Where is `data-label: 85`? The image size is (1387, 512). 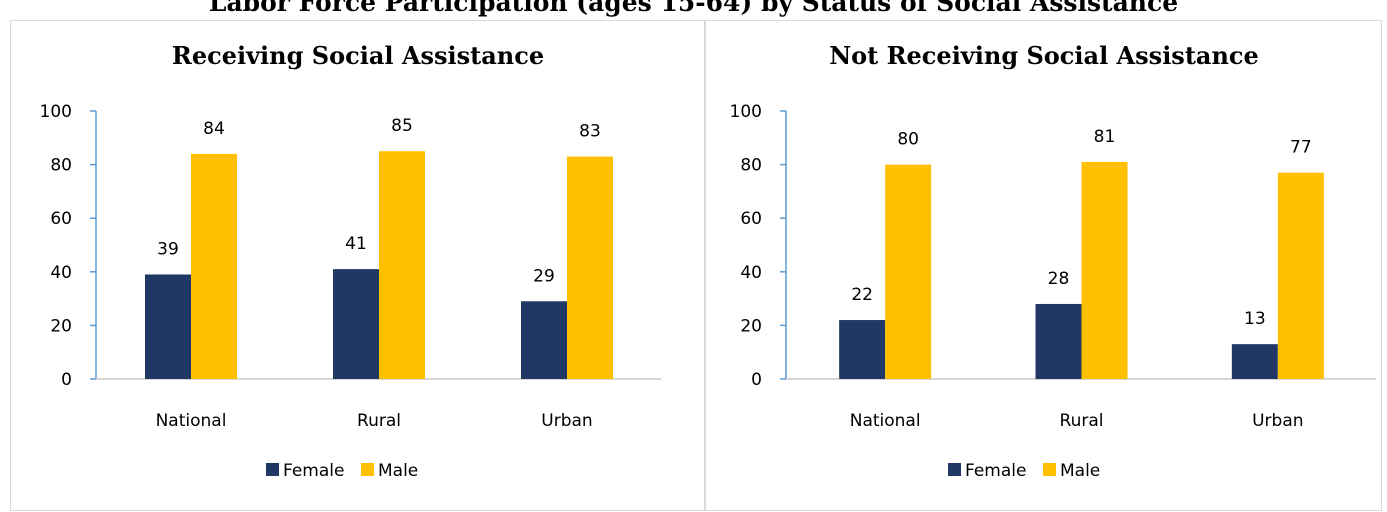
data-label: 85 is located at coordinates (402, 126).